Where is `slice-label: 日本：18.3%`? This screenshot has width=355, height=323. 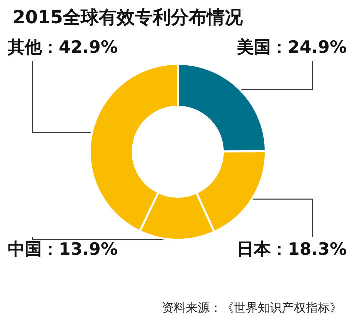 slice-label: 日本：18.3% is located at coordinates (292, 250).